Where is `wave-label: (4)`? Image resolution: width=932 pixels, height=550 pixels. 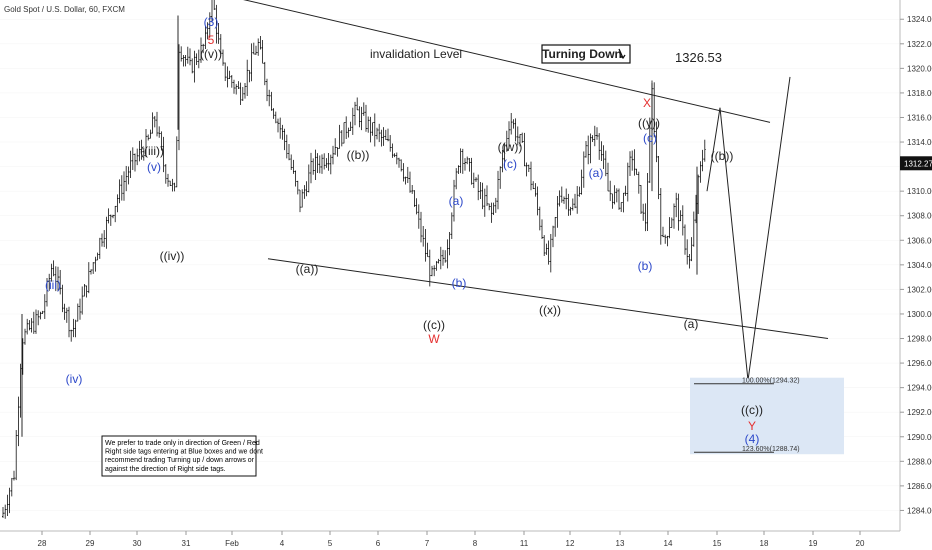
wave-label: (4) is located at coordinates (752, 439).